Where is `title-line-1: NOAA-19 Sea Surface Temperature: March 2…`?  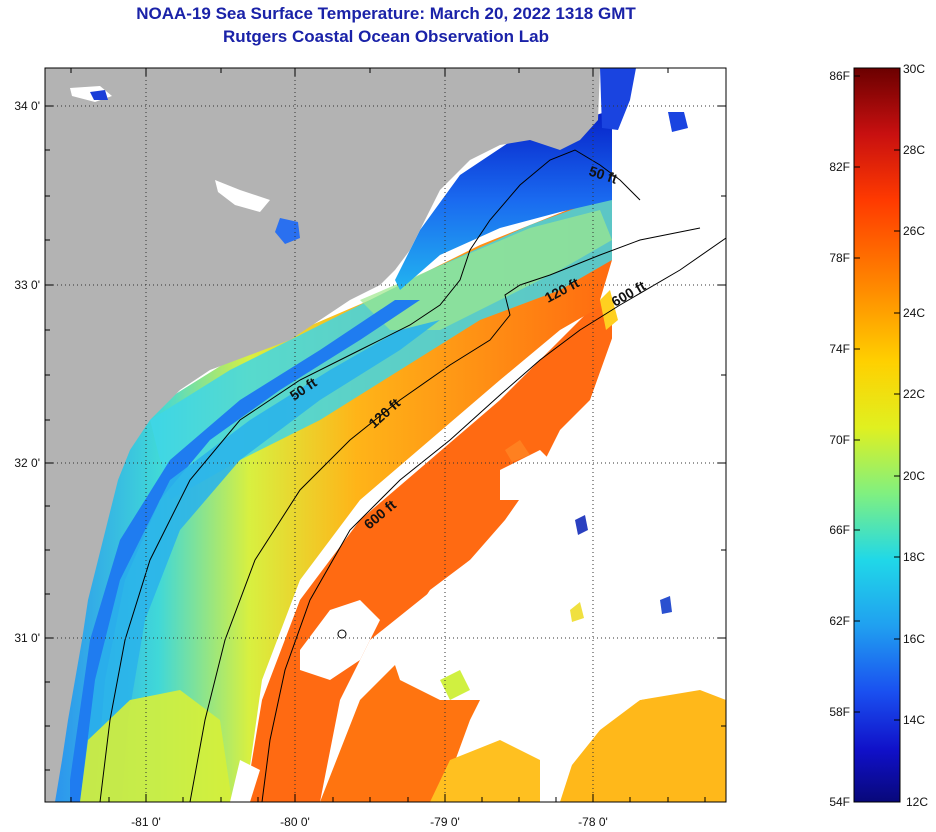 title-line-1: NOAA-19 Sea Surface Temperature: March 2… is located at coordinates (386, 13).